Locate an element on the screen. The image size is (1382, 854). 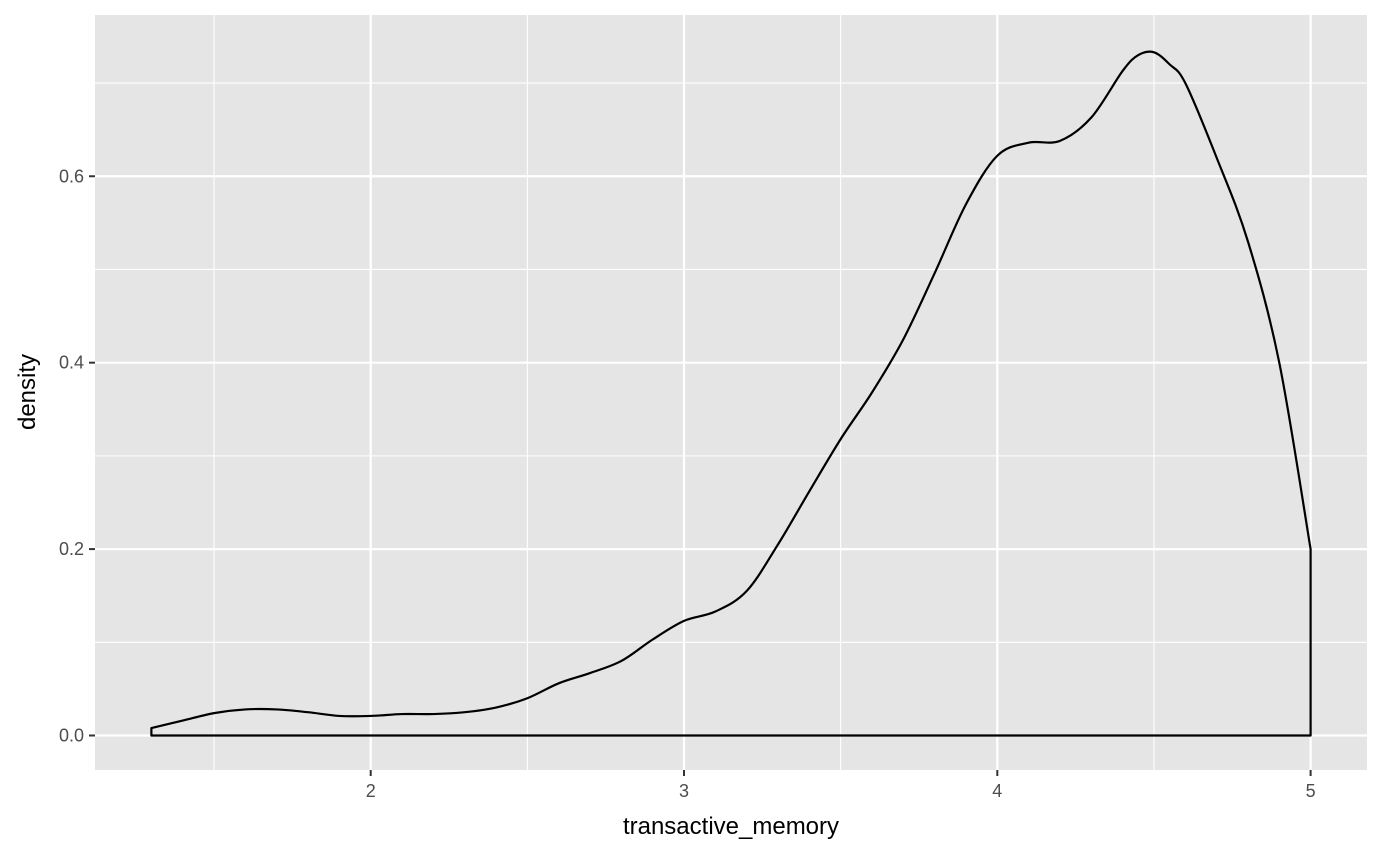
y-axis: 0.0 0.2 0.4 0.6 is located at coordinates (77, 456).